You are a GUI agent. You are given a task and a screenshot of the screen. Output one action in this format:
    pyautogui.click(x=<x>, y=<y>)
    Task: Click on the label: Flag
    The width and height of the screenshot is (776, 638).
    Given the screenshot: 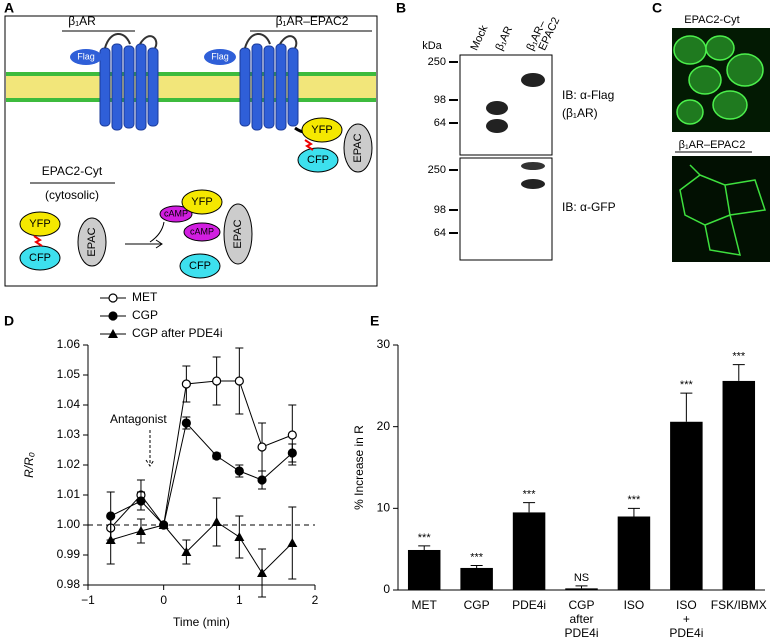 What is the action you would take?
    pyautogui.click(x=220, y=56)
    